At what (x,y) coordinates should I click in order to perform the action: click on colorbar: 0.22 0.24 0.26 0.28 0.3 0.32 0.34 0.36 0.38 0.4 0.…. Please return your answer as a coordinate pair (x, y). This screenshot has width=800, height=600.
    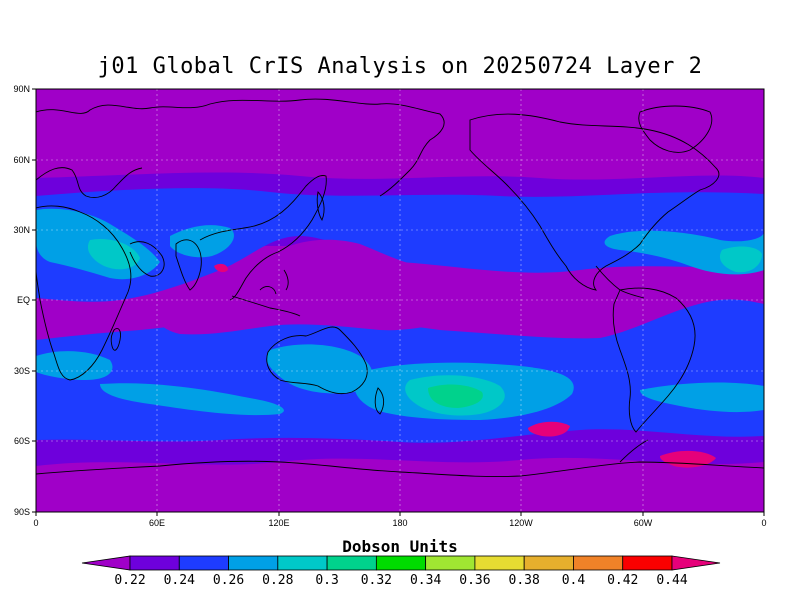
    Looking at the image, I should click on (401, 571).